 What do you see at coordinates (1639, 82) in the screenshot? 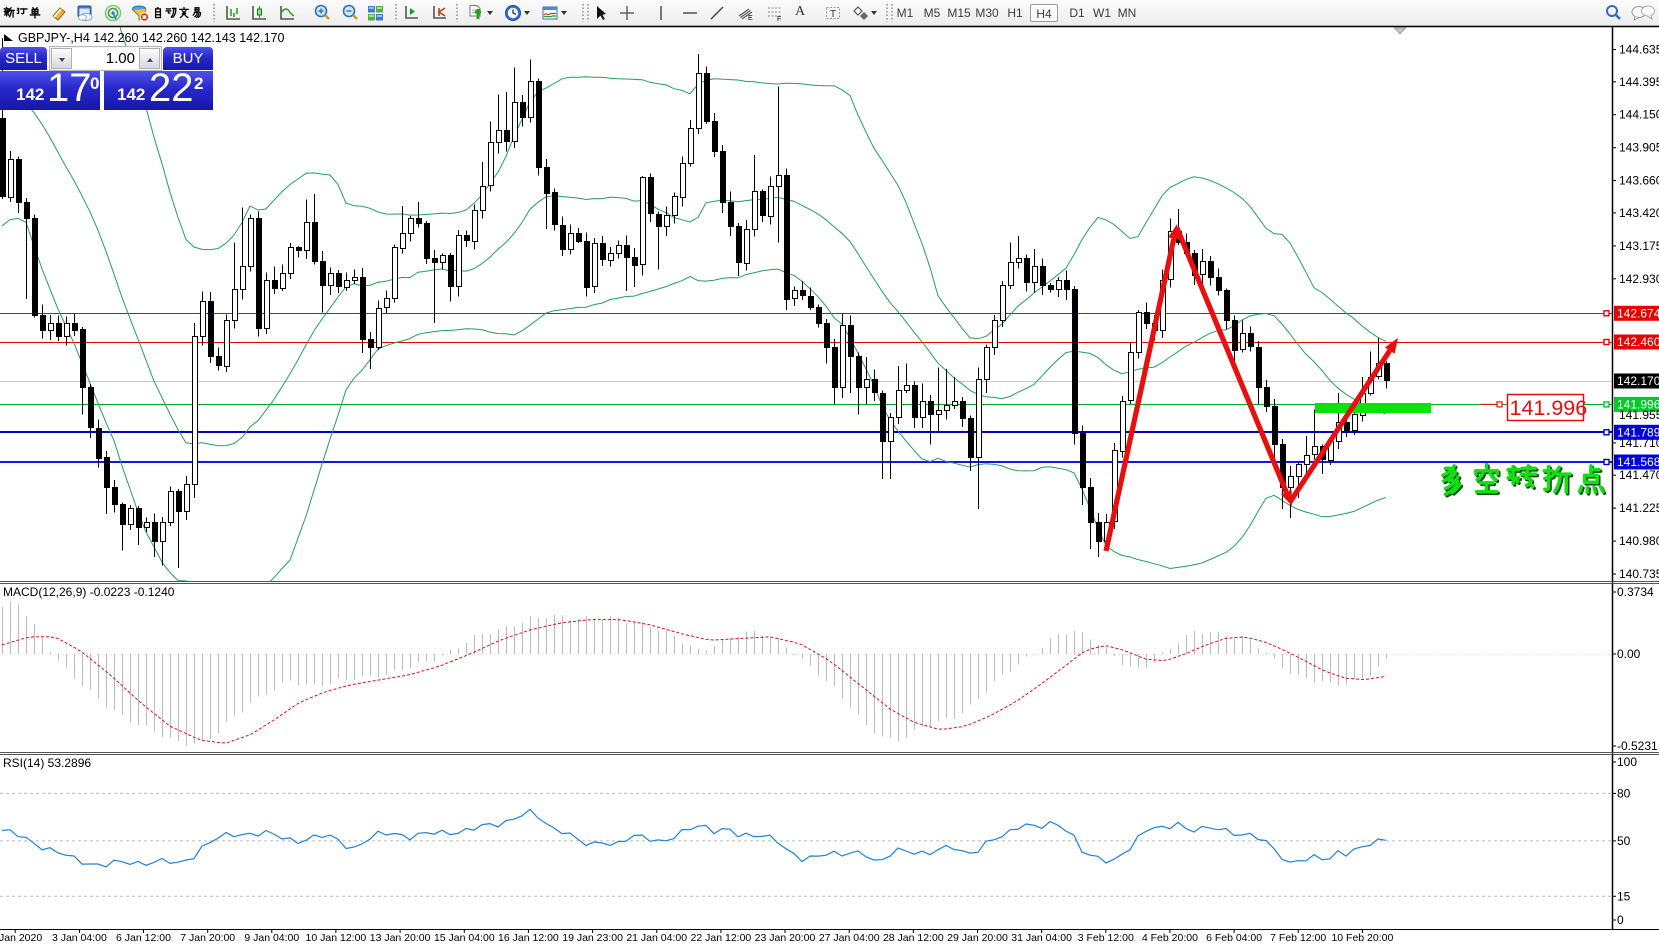
I see `svg-text: 144.395` at bounding box center [1639, 82].